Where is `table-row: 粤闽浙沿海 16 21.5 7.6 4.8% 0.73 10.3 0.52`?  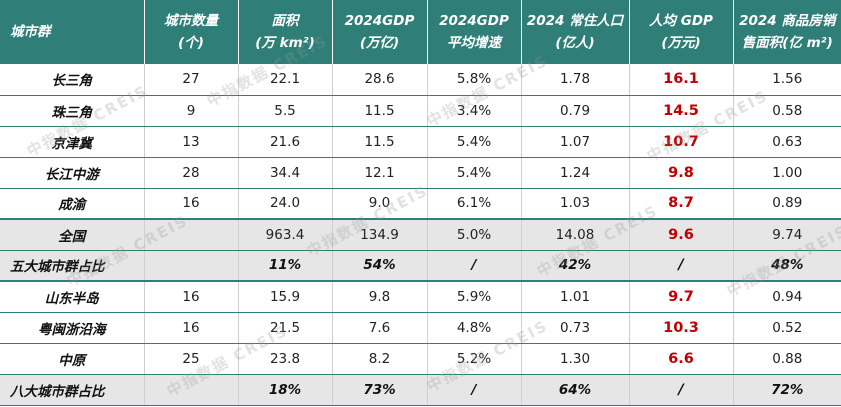 table-row: 粤闽浙沿海 16 21.5 7.6 4.8% 0.73 10.3 0.52 is located at coordinates (420, 328).